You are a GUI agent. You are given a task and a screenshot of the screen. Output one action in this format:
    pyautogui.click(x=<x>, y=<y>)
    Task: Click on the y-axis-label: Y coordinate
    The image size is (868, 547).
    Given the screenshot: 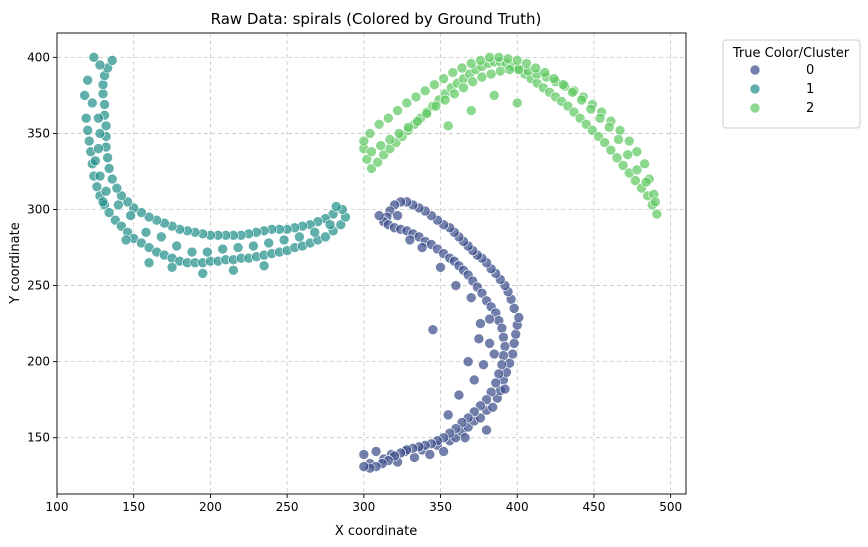 What is the action you would take?
    pyautogui.click(x=15, y=263)
    